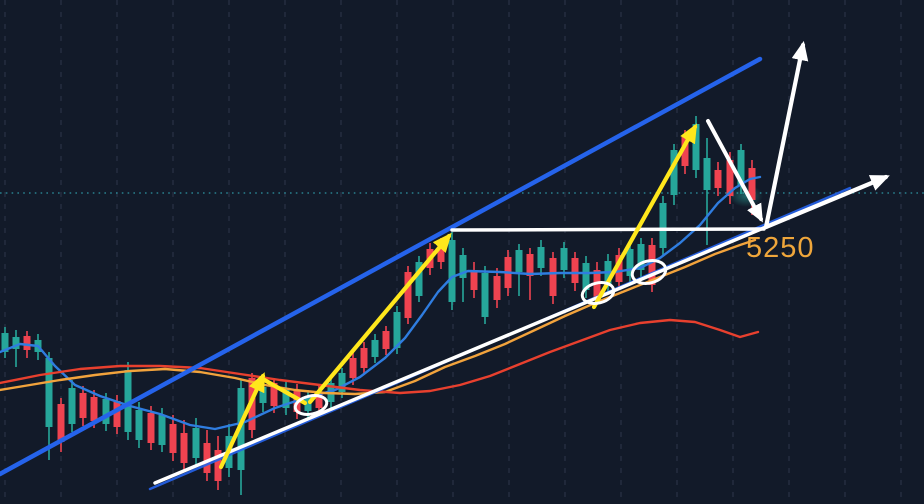  What do you see at coordinates (780, 248) in the screenshot?
I see `price-target-label: 5250` at bounding box center [780, 248].